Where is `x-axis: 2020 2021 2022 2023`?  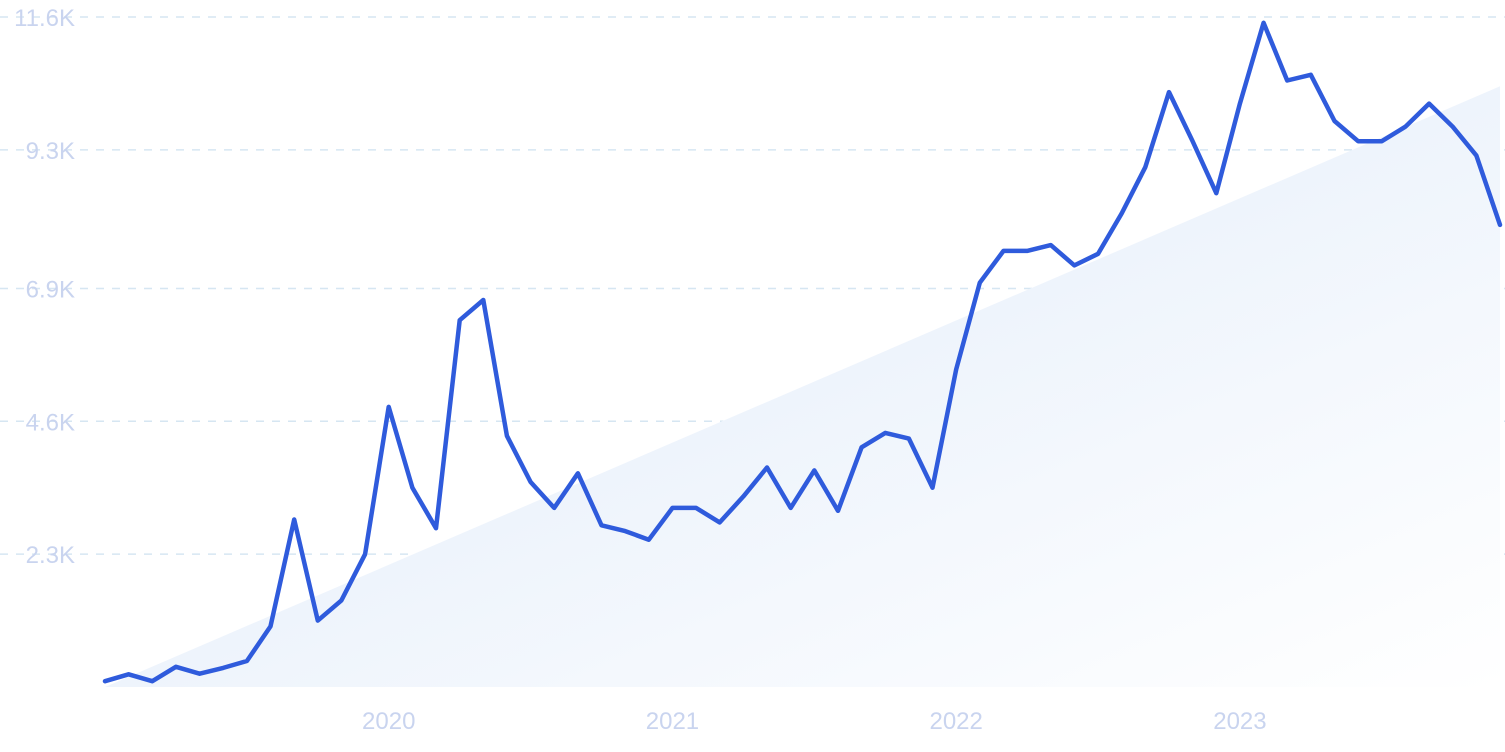
x-axis: 2020 2021 2022 2023 is located at coordinates (814, 721).